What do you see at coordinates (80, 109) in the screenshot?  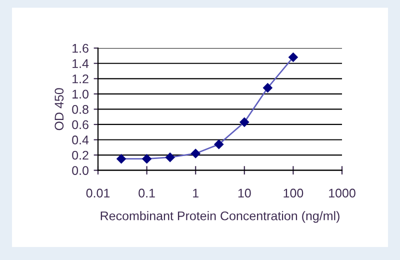 I see `y-tick-label: 0.8` at bounding box center [80, 109].